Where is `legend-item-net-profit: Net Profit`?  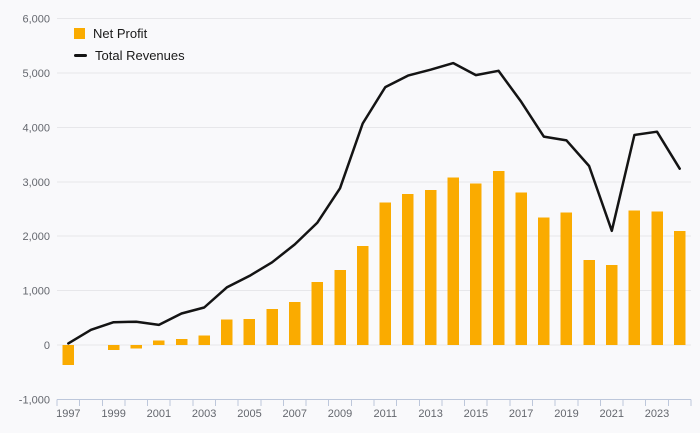
legend-item-net-profit: Net Profit is located at coordinates (129, 34).